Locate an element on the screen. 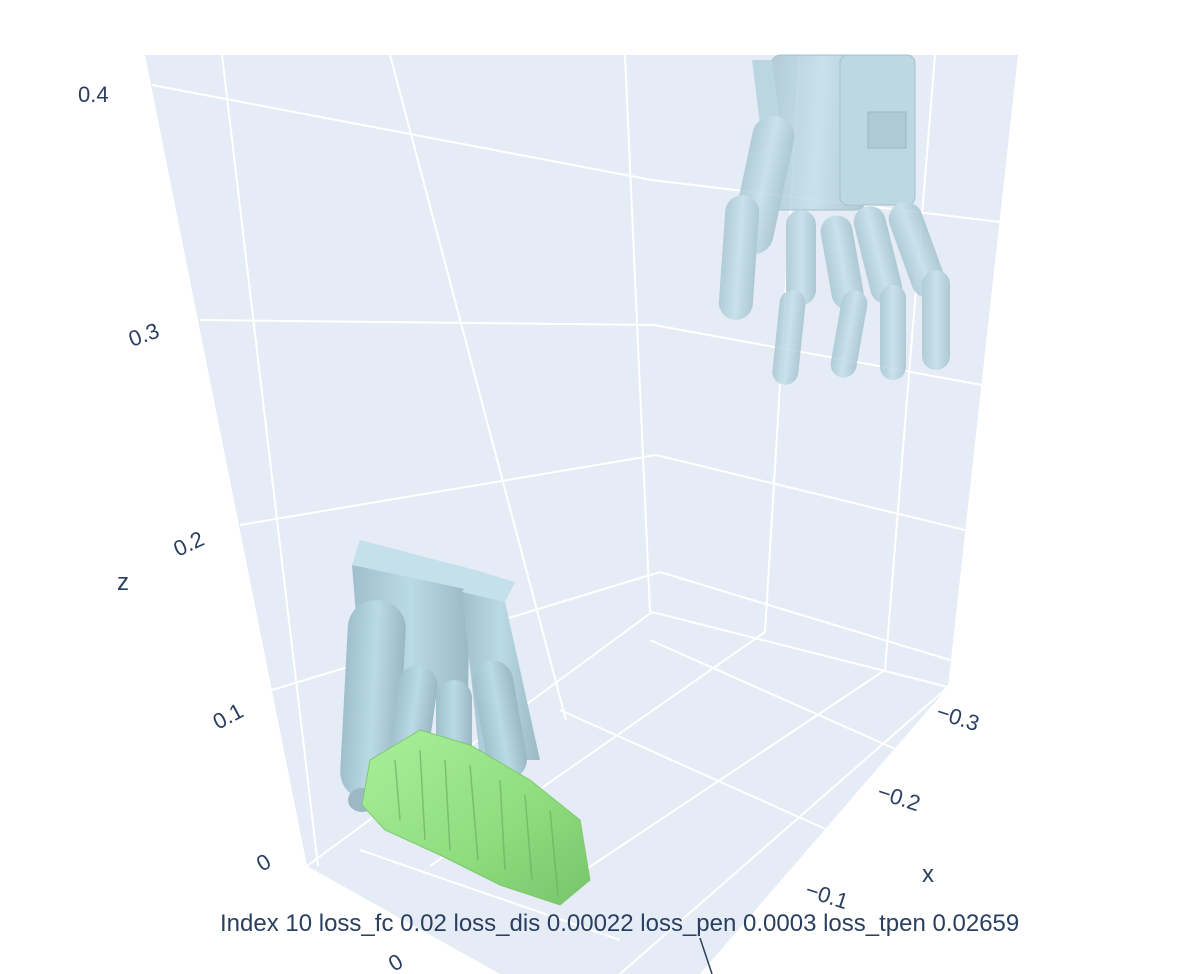 The image size is (1204, 974). x-axis-title: x is located at coordinates (928, 874).